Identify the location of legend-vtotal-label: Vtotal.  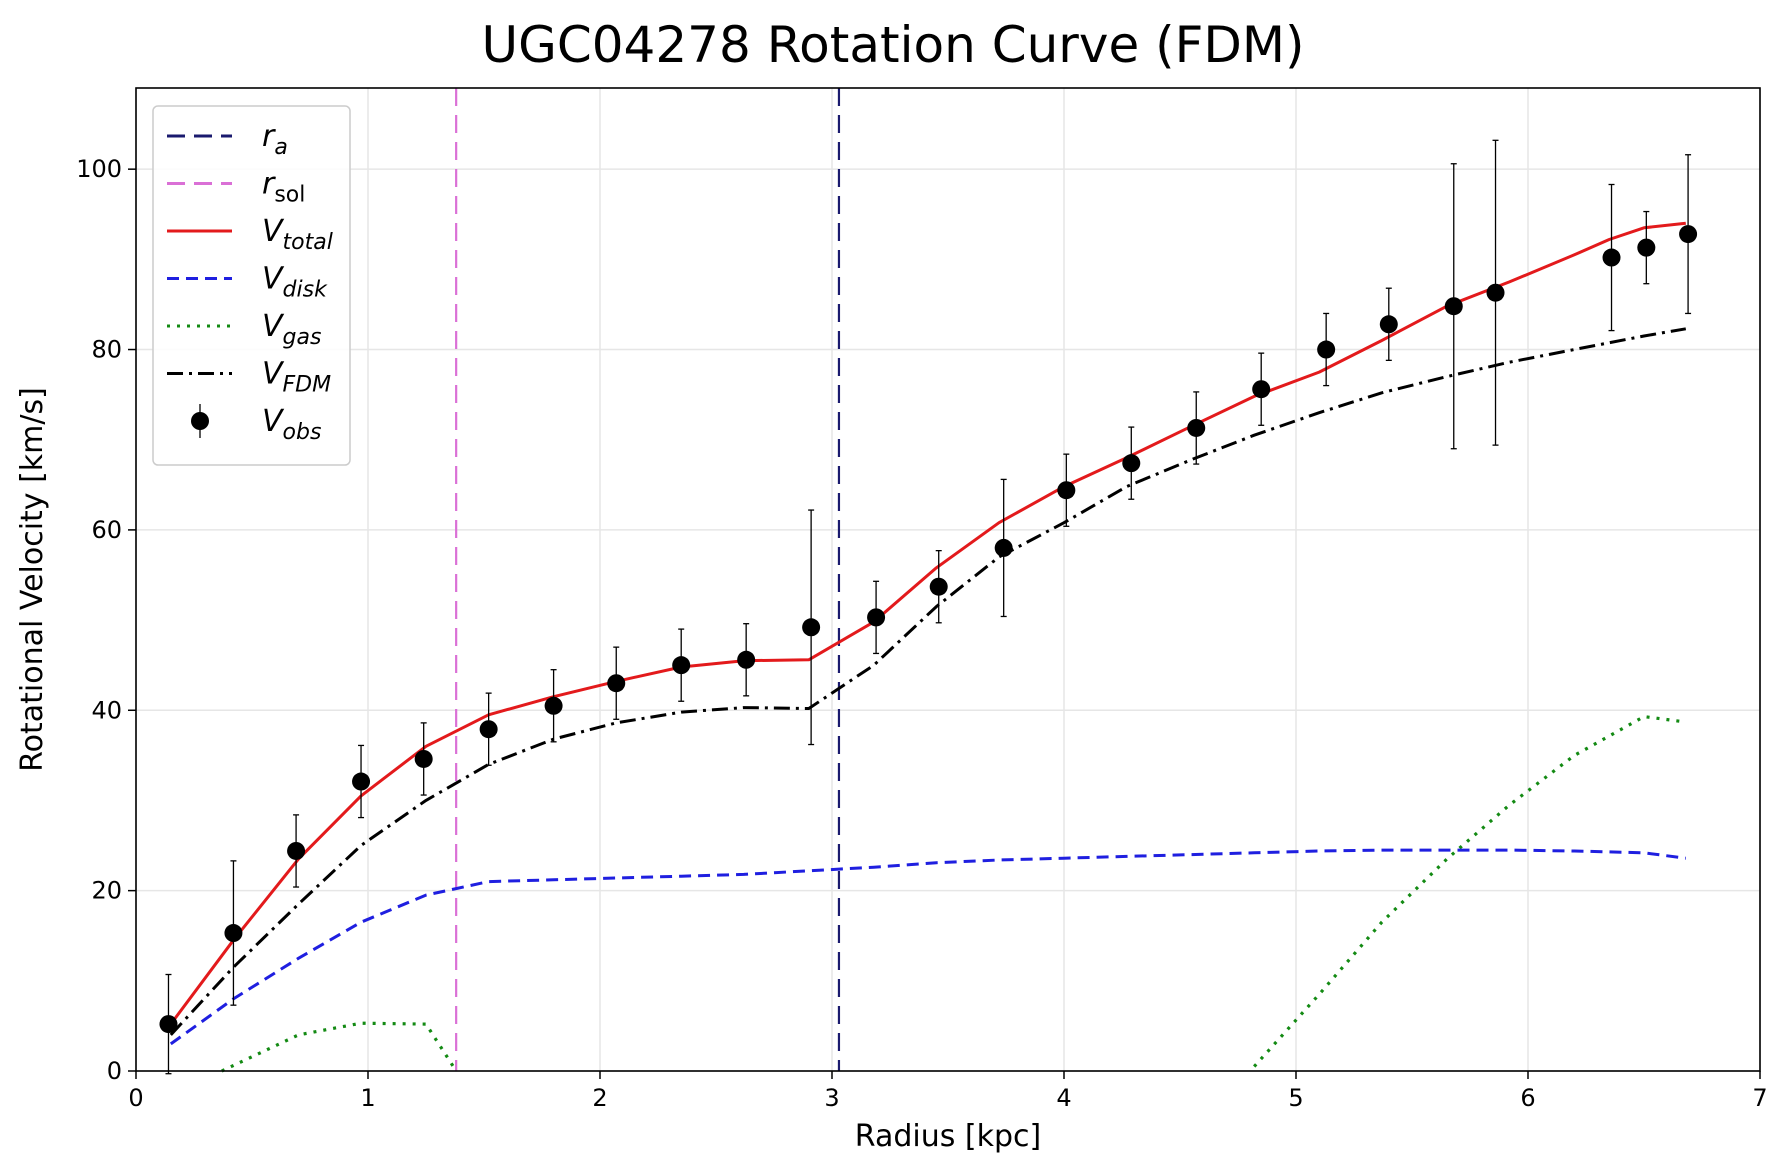
(297, 234).